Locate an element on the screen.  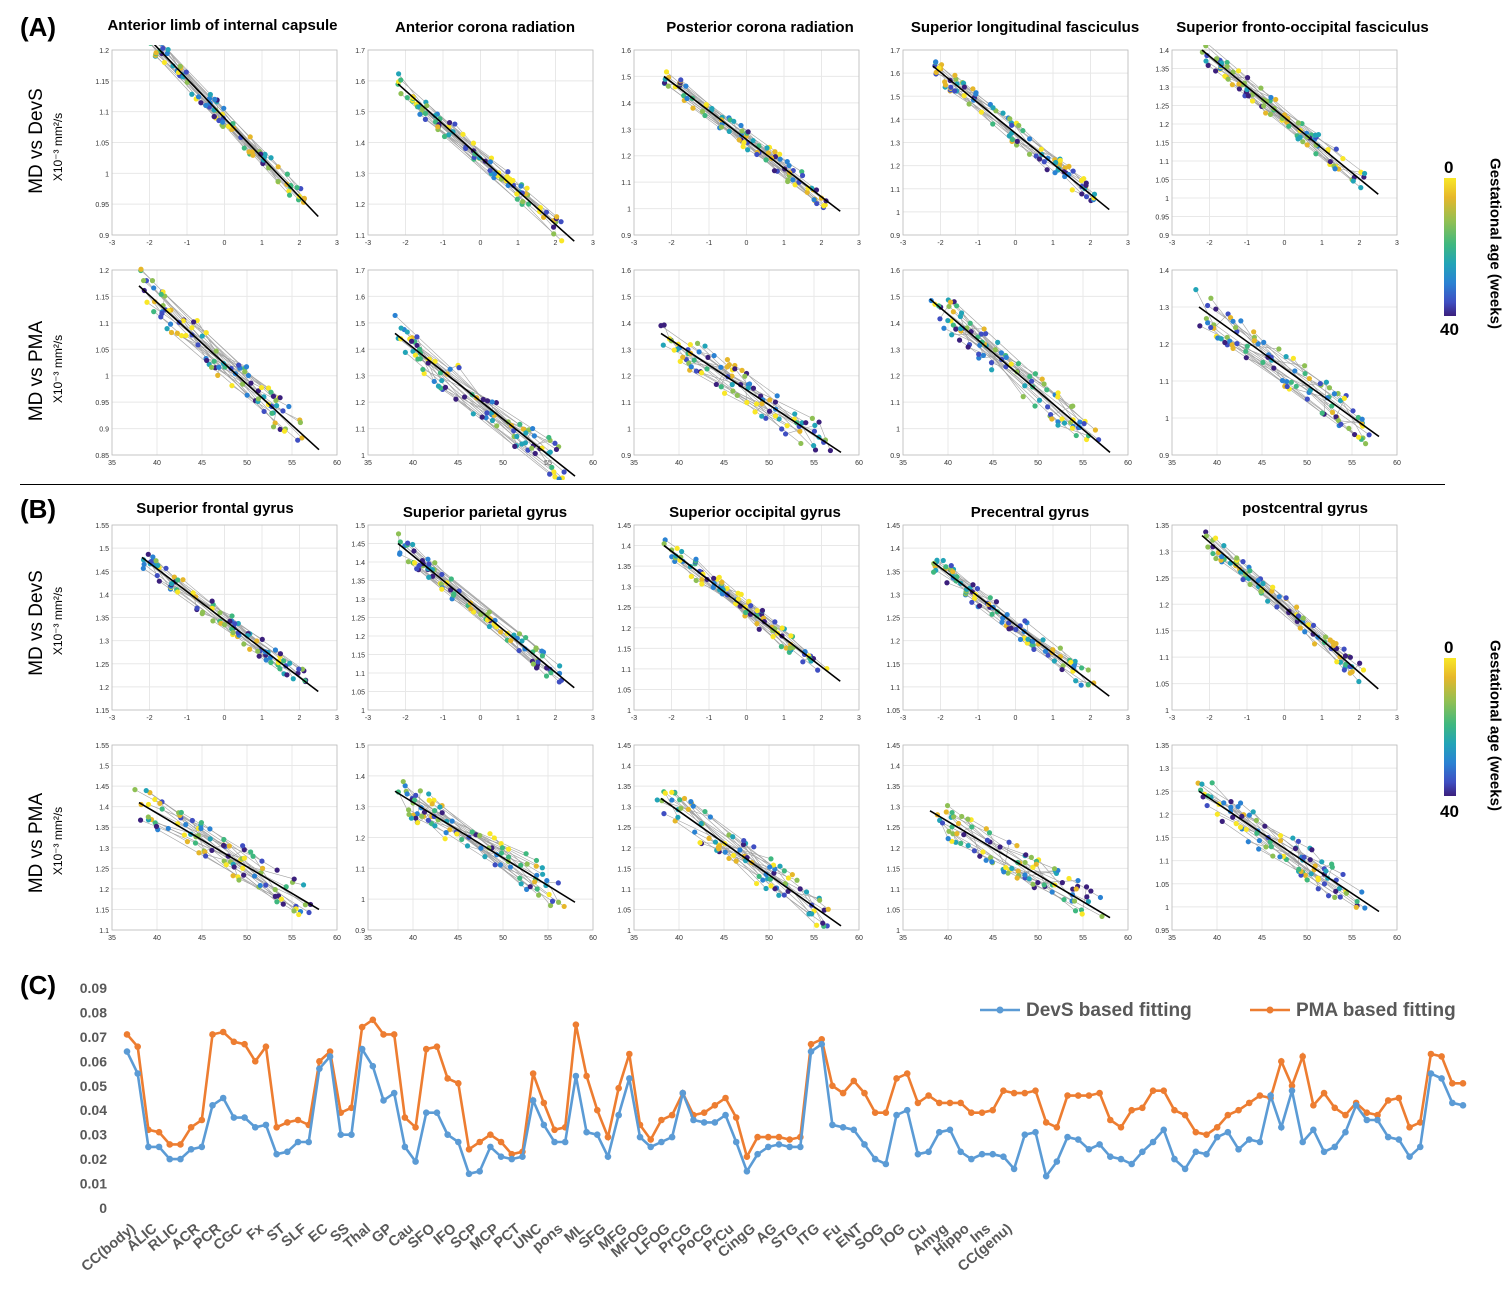
y-tick-label: 1.1 is located at coordinates (360, 869).